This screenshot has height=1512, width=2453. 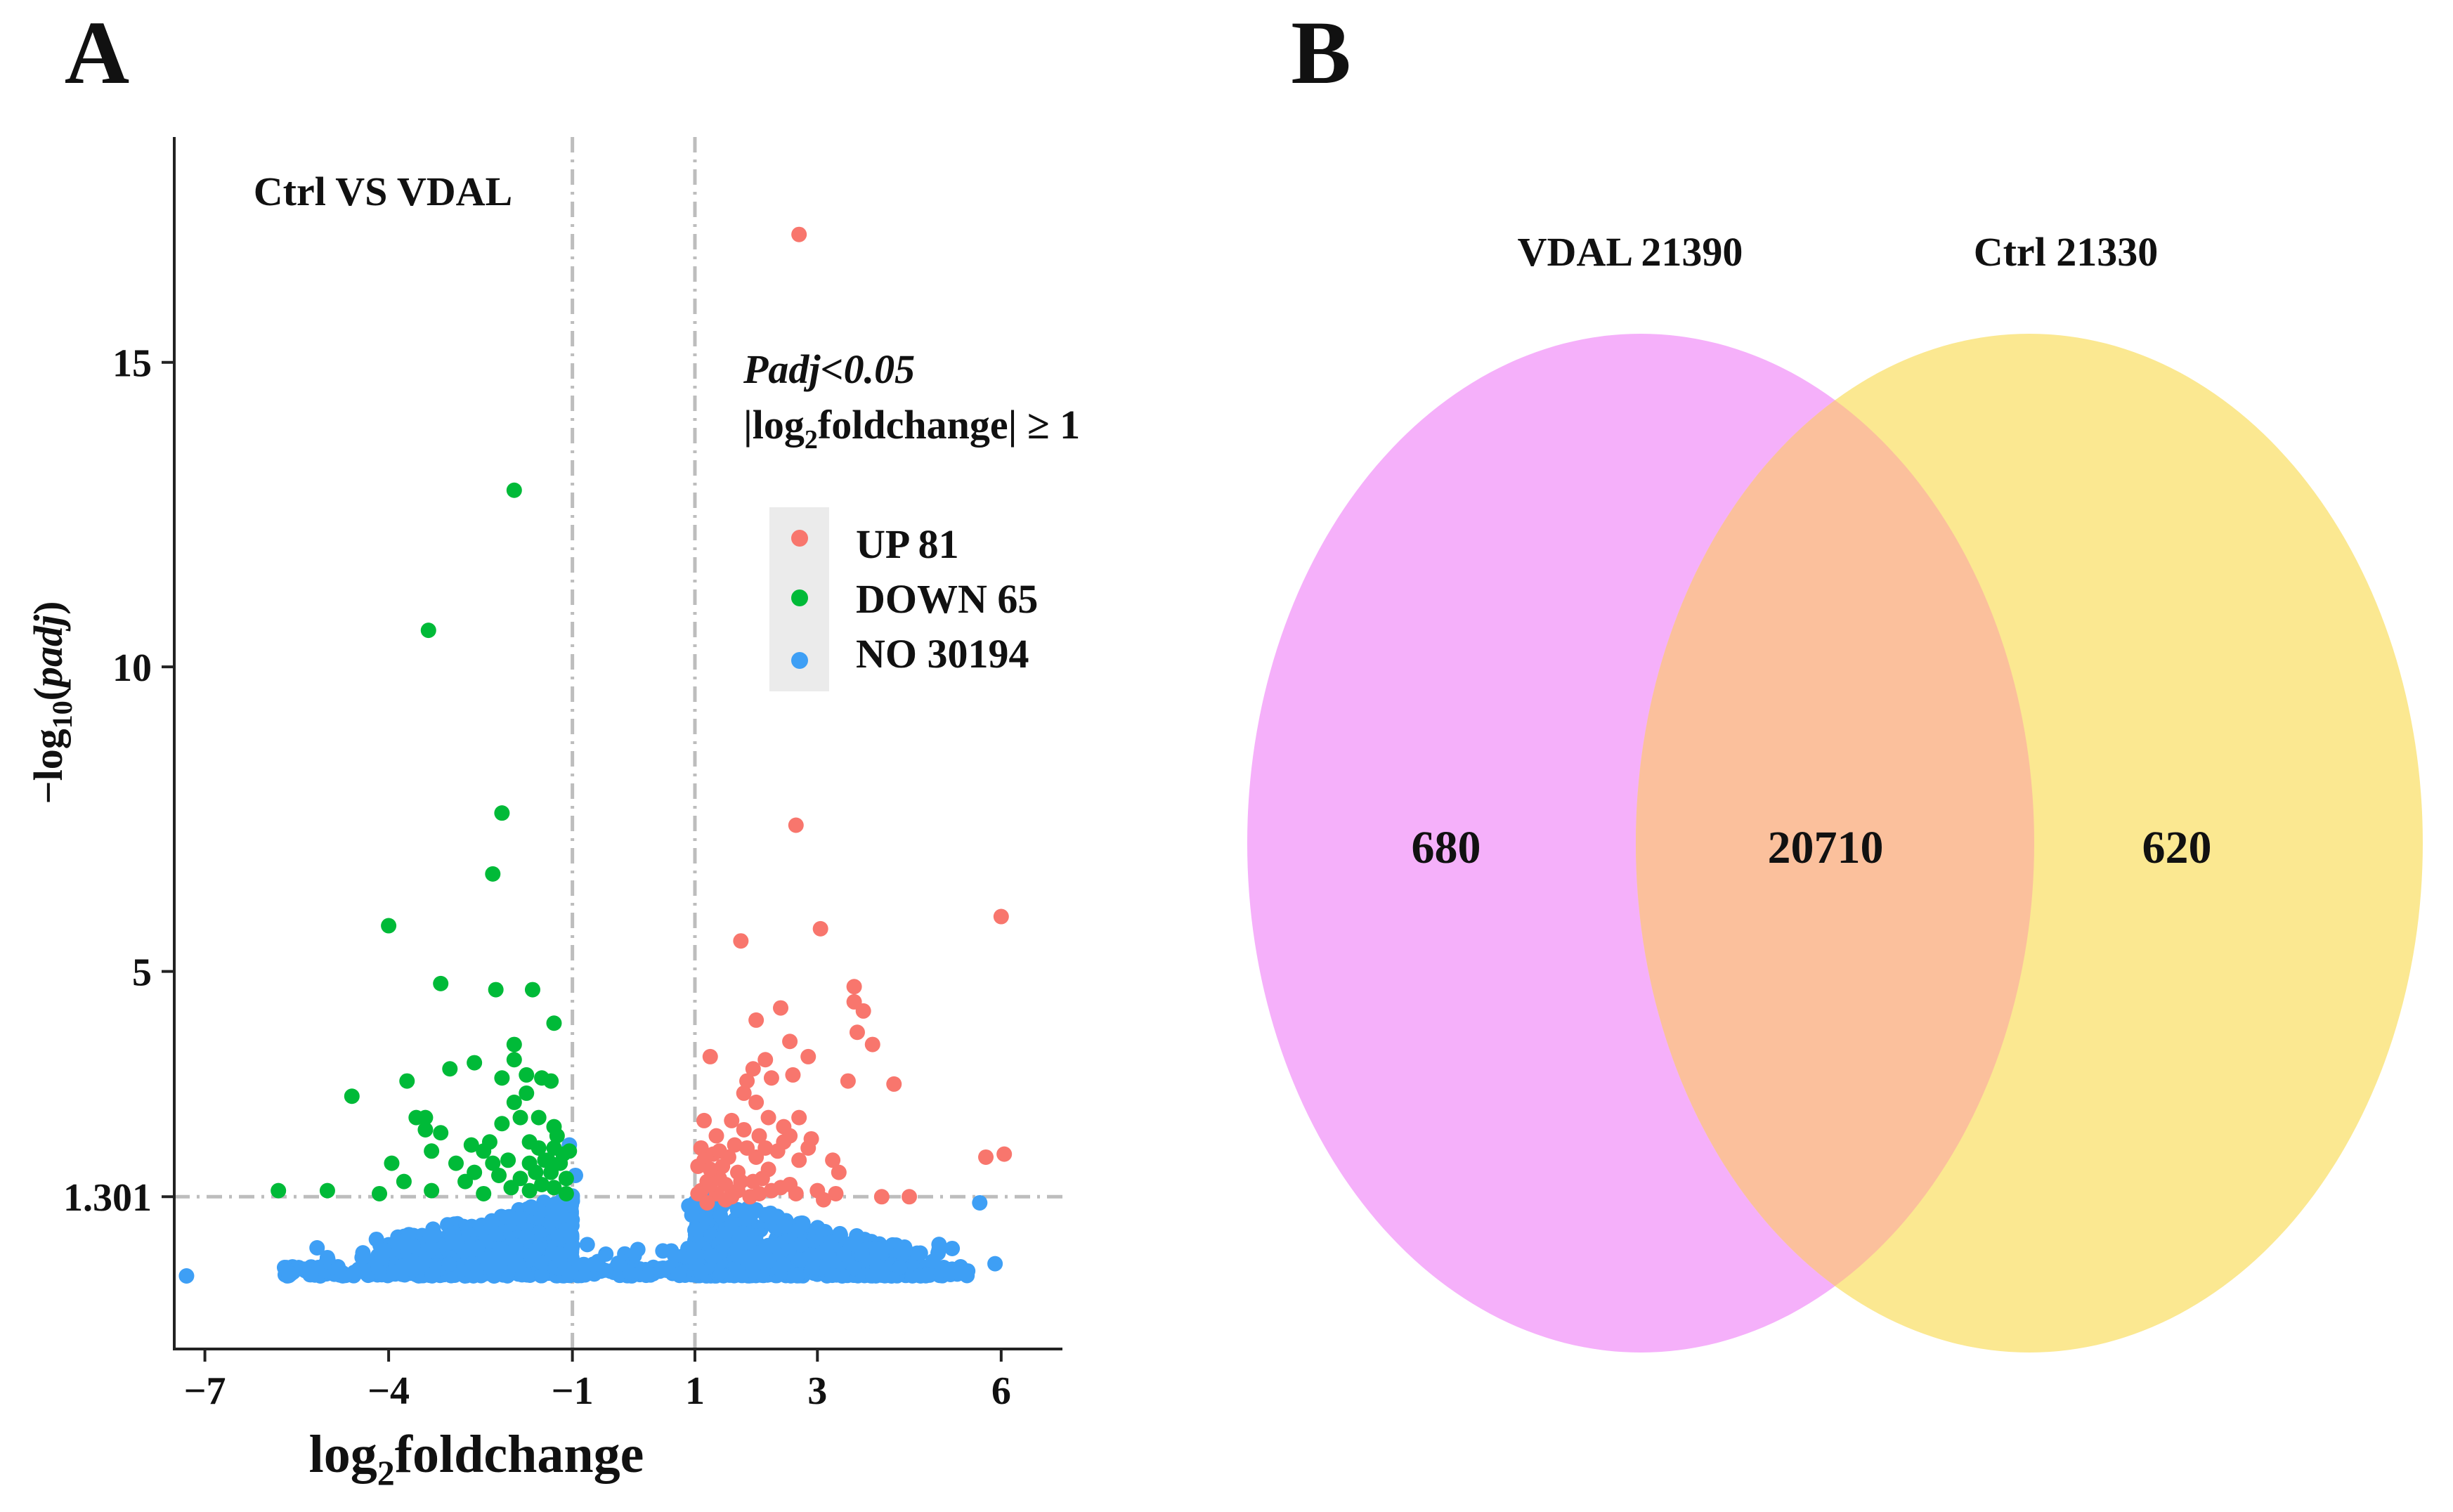 I want to click on y-tick-label: 5, so click(x=142, y=973).